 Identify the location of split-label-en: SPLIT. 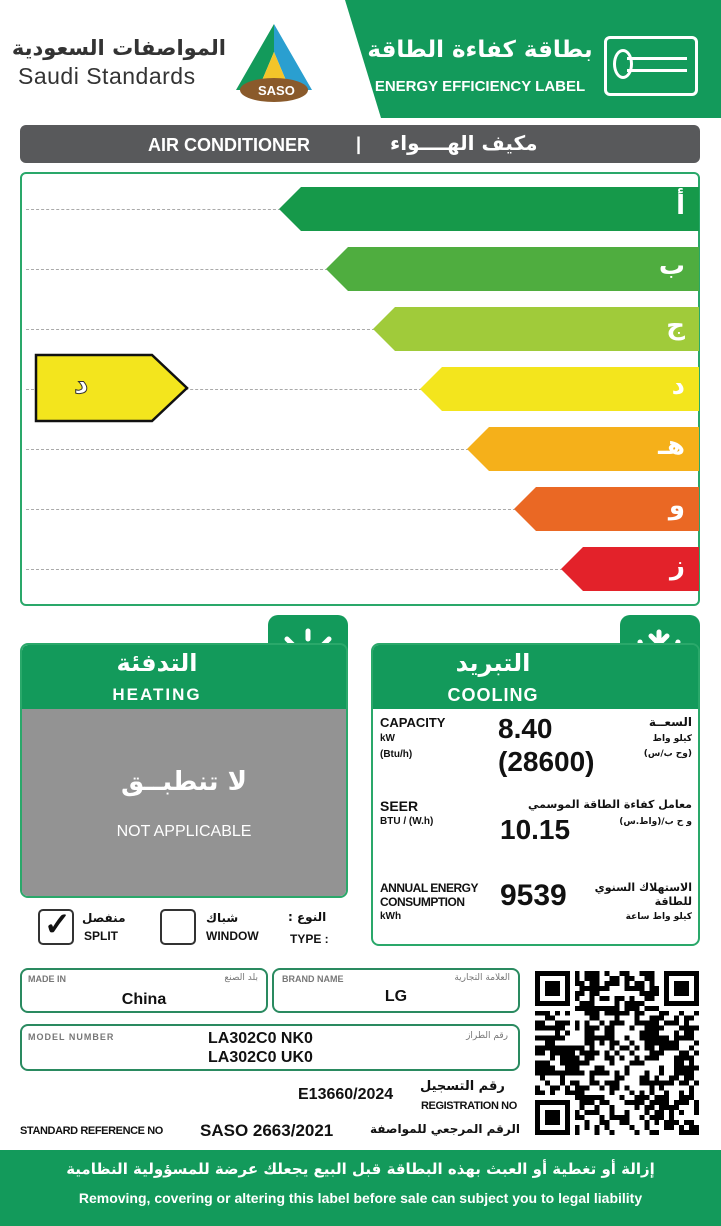
(101, 936).